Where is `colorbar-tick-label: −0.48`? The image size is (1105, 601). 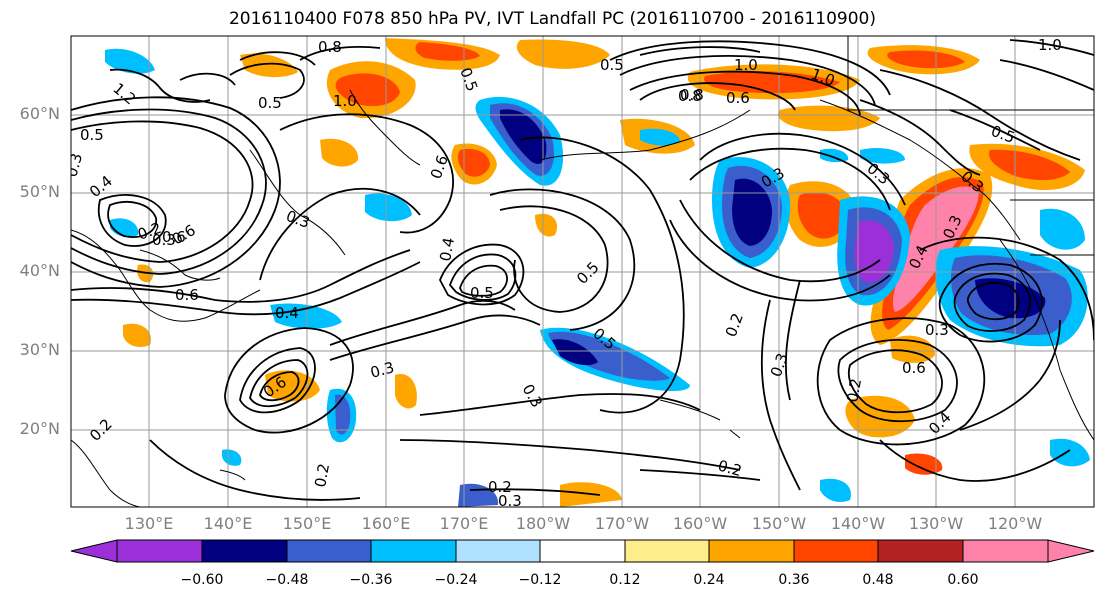
colorbar-tick-label: −0.48 is located at coordinates (287, 580).